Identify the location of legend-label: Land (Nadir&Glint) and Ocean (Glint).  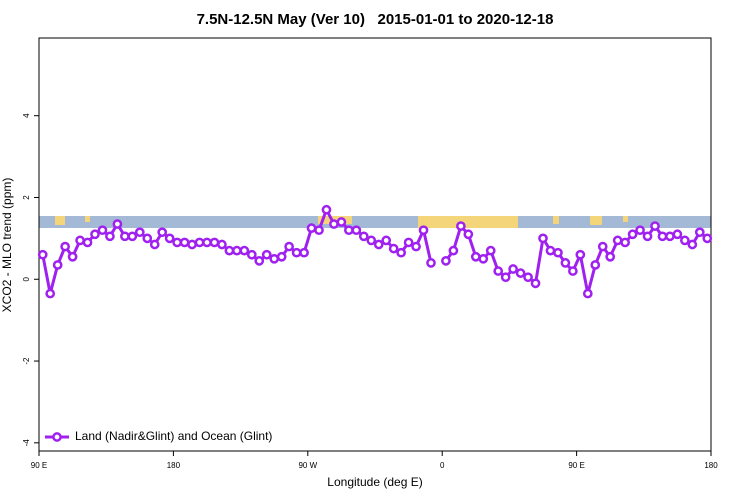
(173, 436).